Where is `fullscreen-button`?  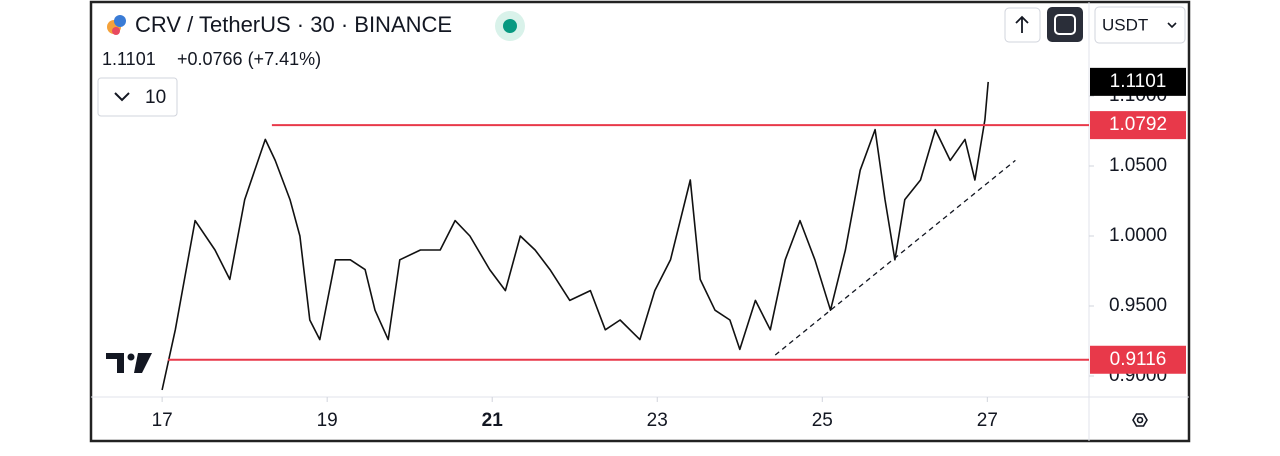
fullscreen-button is located at coordinates (1065, 24).